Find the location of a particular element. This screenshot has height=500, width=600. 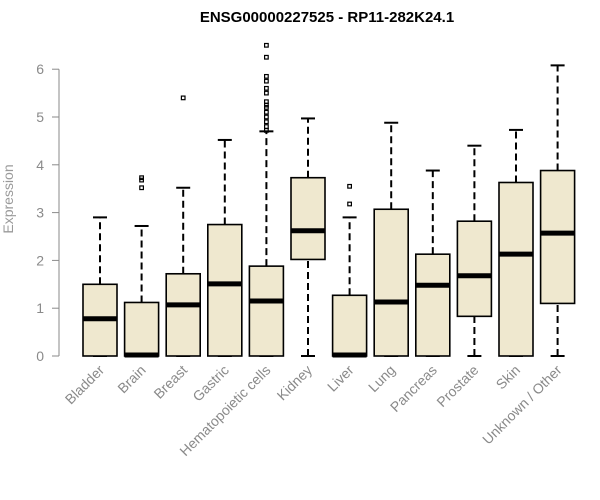

y-tick-label: 5 is located at coordinates (40, 117).